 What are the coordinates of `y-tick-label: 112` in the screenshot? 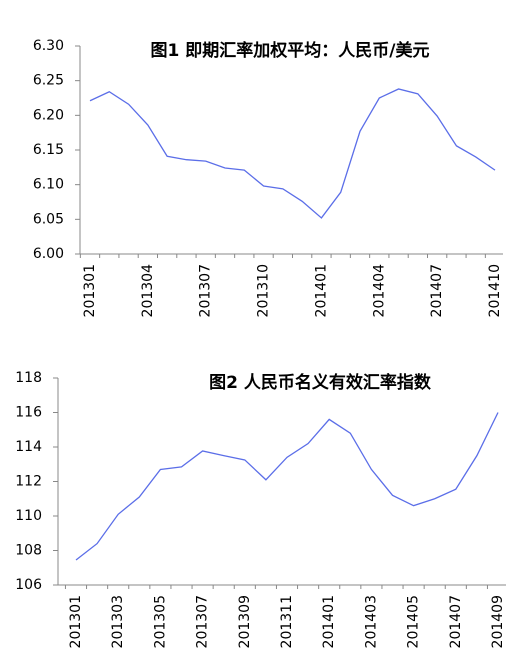 It's located at (28, 482).